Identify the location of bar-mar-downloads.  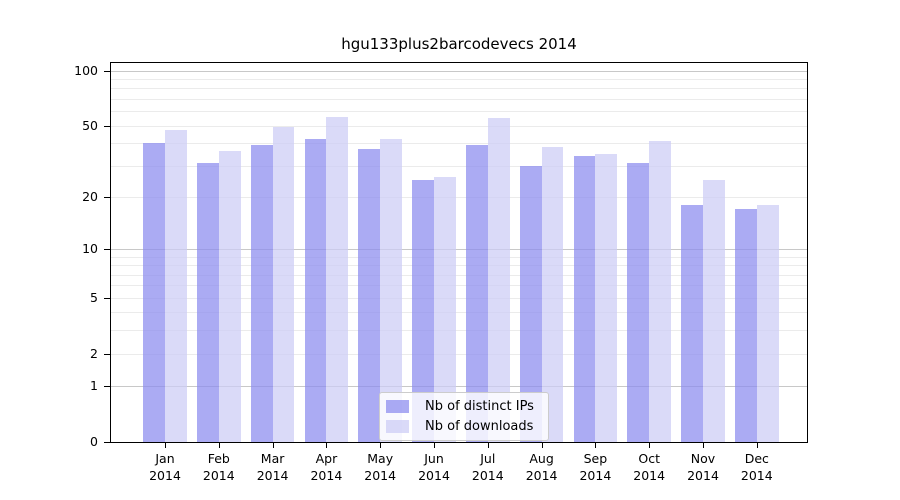
(283, 284).